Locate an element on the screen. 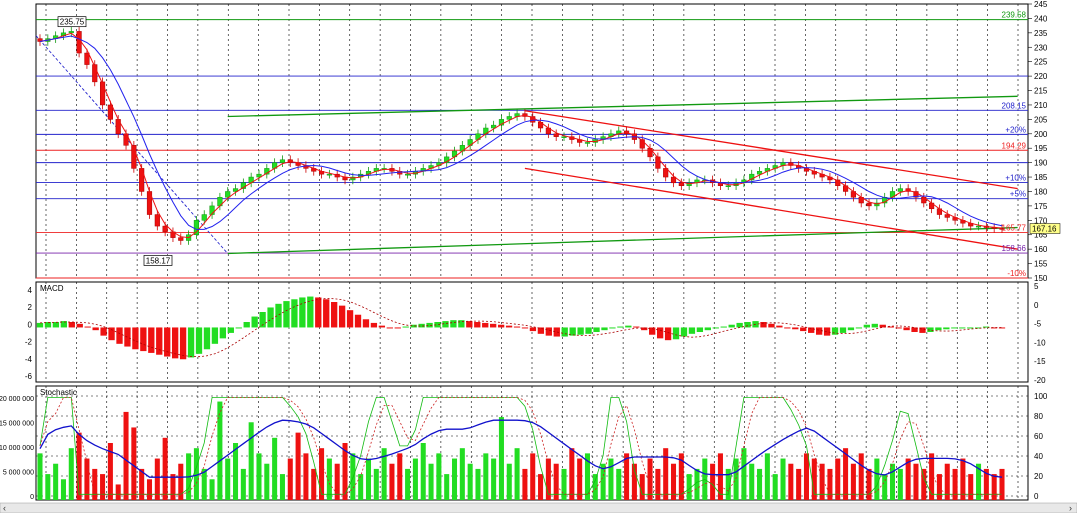 The height and width of the screenshot is (513, 1077). stochastic-right-tick-label: 40 is located at coordinates (1038, 456).